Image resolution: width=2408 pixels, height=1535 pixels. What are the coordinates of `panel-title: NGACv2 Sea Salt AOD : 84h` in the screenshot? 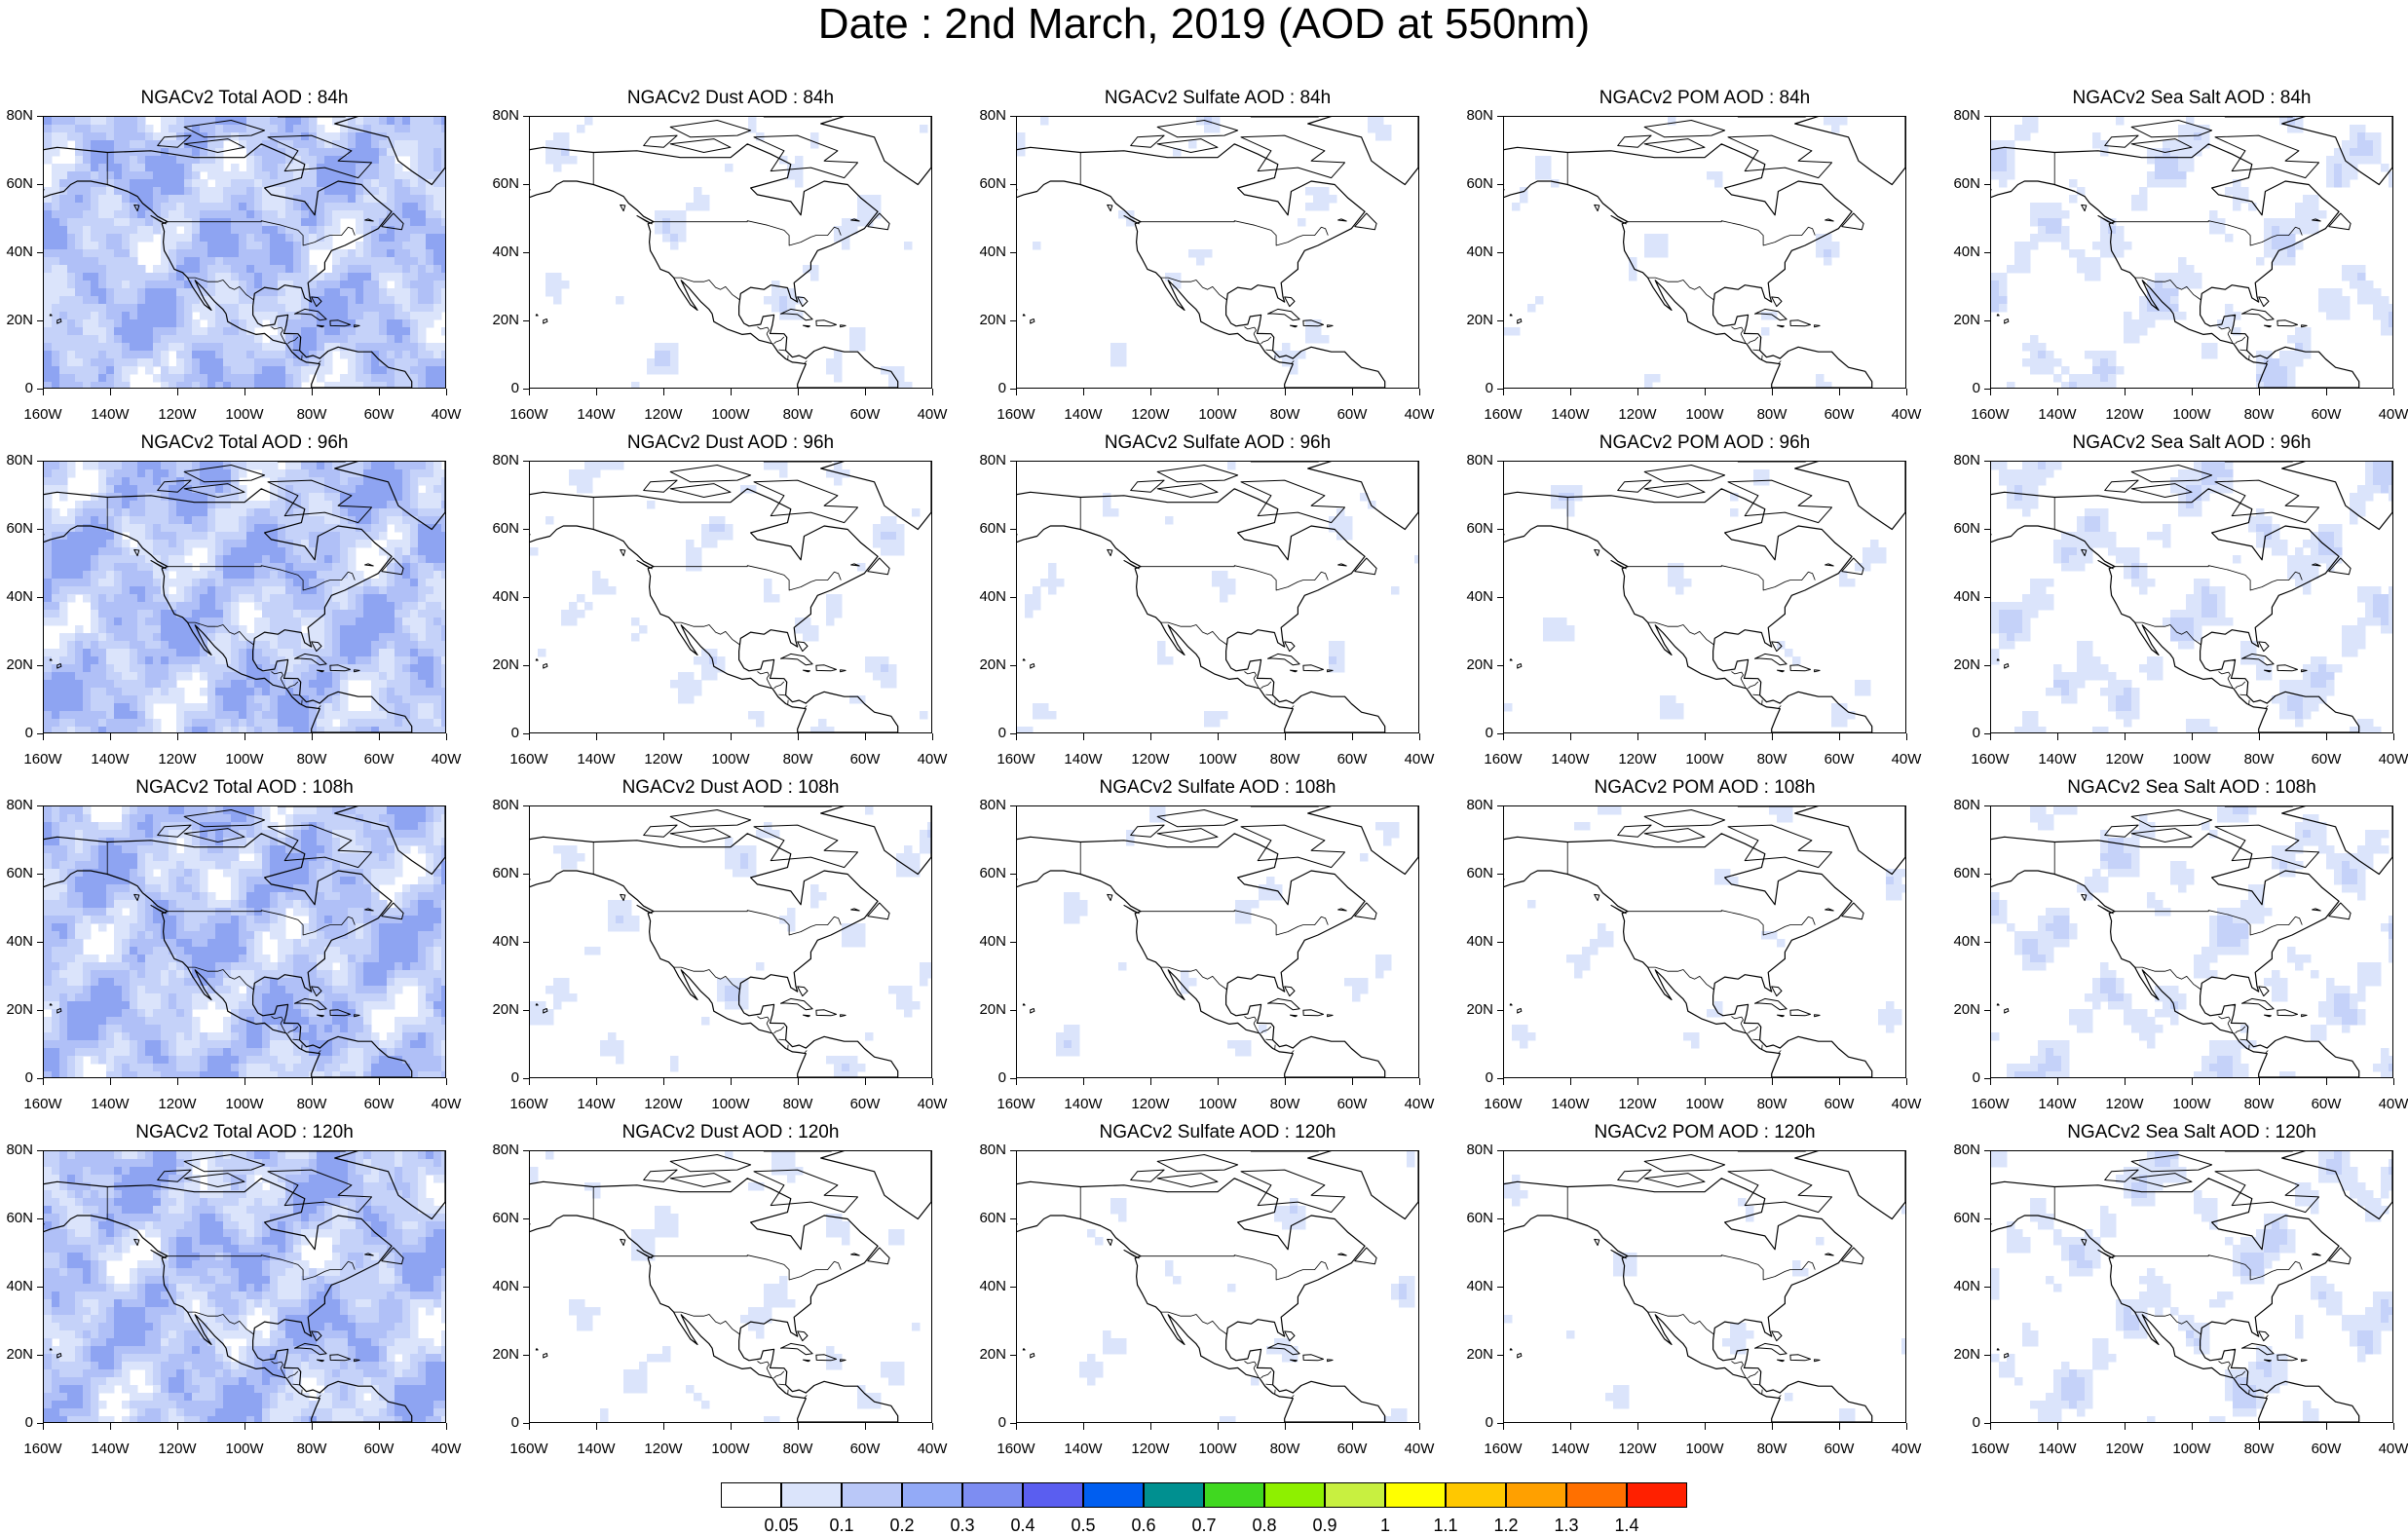 It's located at (2191, 98).